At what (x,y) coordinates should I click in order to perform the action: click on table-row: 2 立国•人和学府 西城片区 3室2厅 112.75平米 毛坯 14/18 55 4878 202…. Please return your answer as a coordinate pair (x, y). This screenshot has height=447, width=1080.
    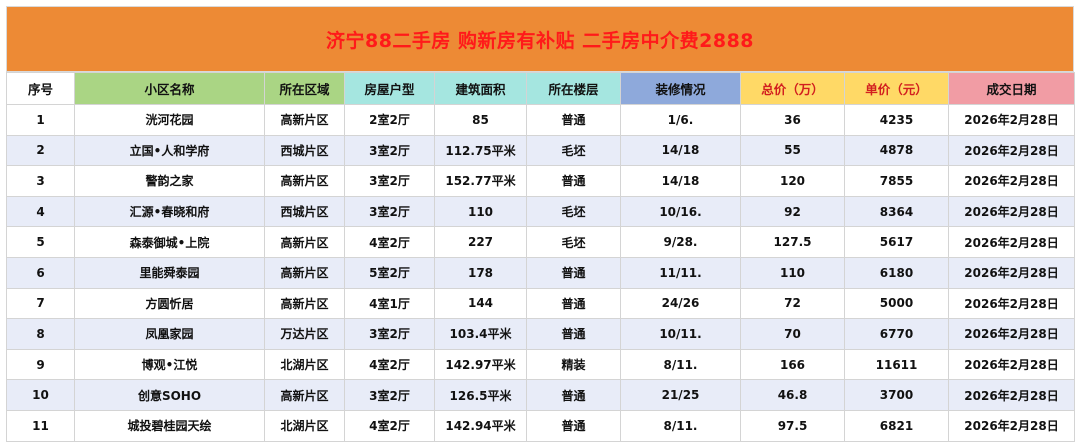
    Looking at the image, I should click on (540, 150).